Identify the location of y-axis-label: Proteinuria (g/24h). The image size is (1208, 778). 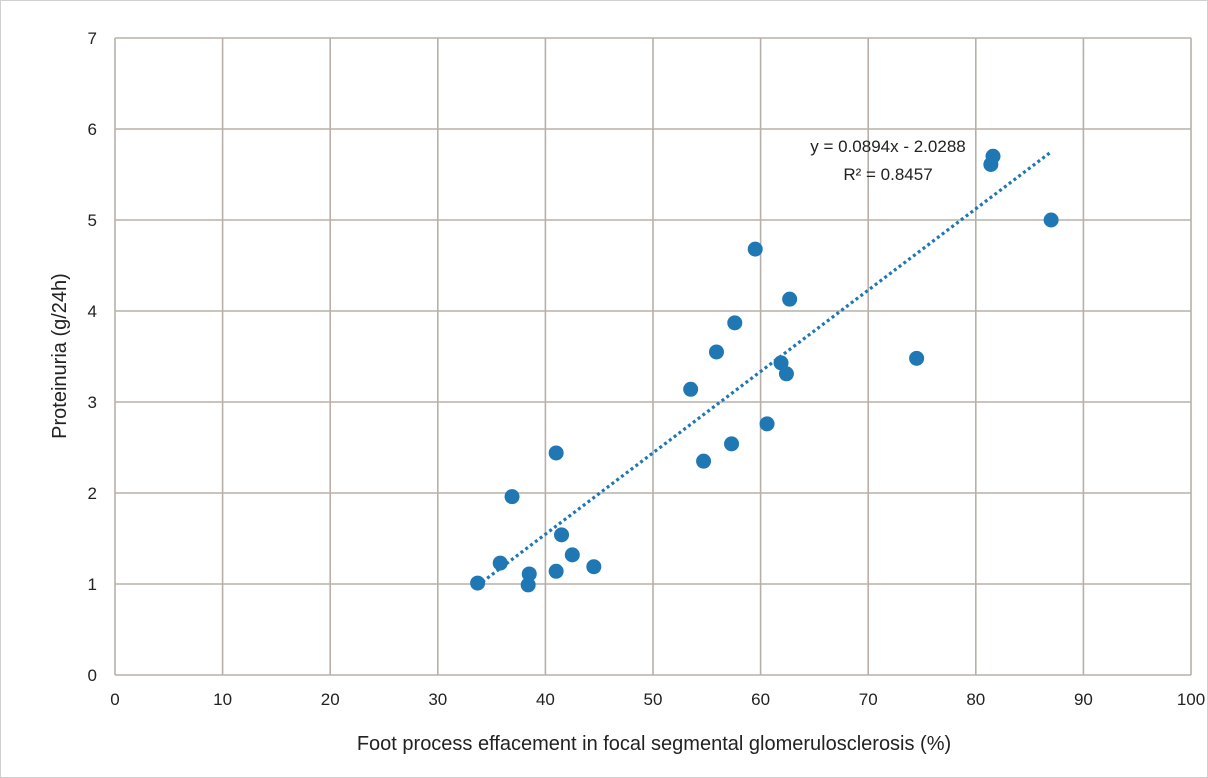
(60, 356).